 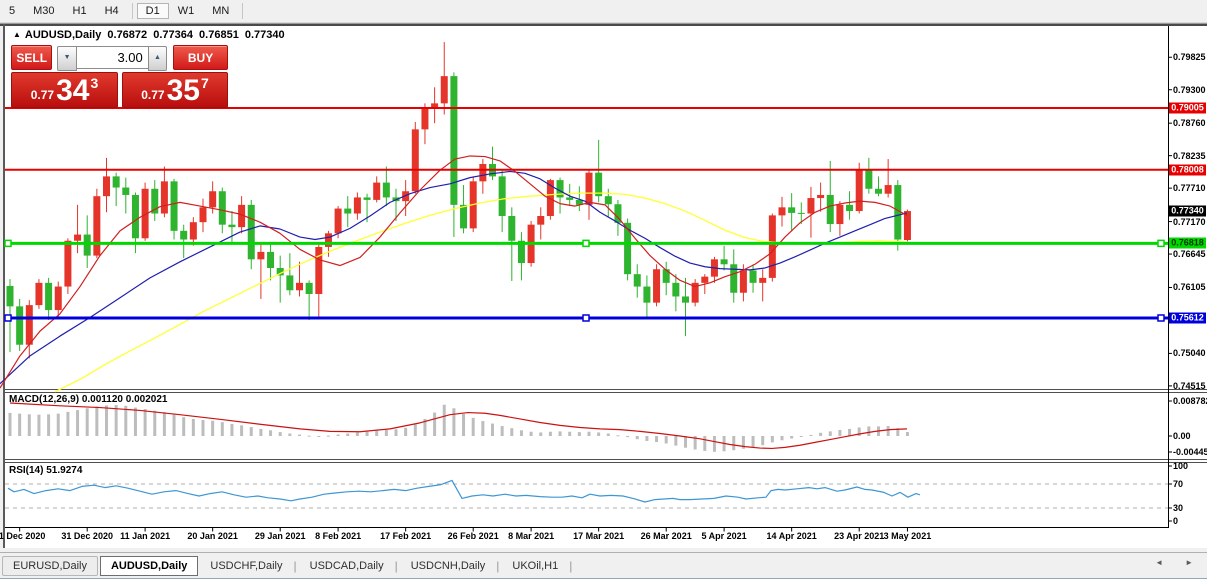 I want to click on macd-signal-value: 0.002021, so click(x=146, y=399).